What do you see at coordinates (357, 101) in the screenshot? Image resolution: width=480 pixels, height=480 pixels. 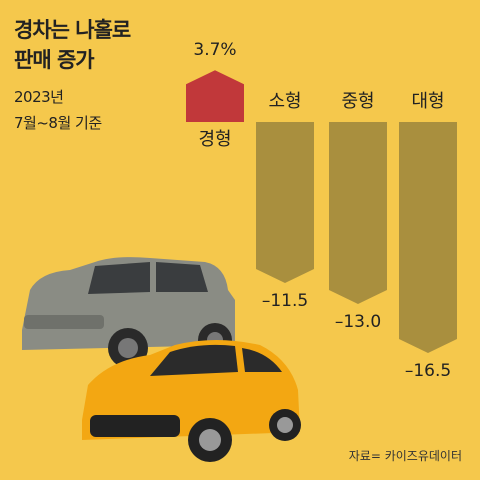 I see `category-label: 중형` at bounding box center [357, 101].